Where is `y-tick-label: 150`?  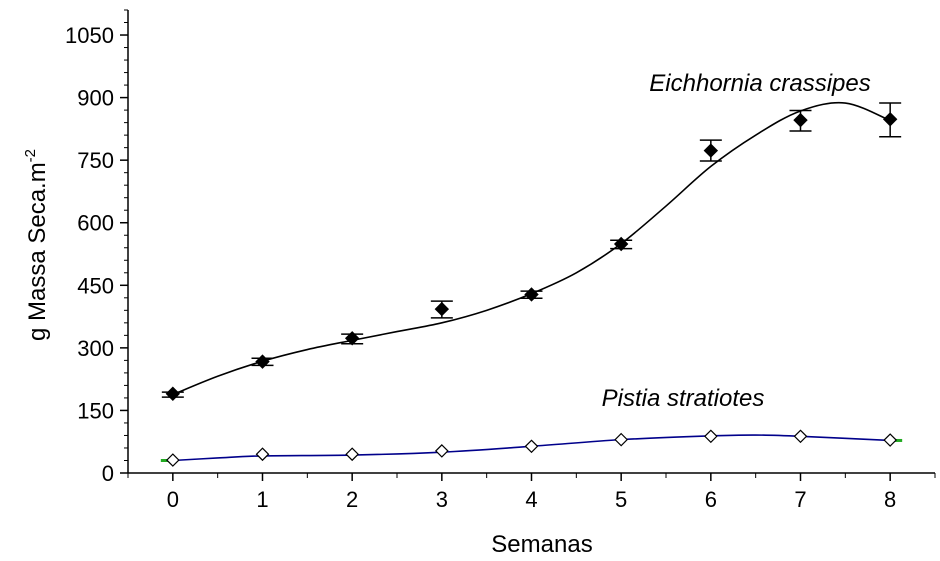 y-tick-label: 150 is located at coordinates (95, 410).